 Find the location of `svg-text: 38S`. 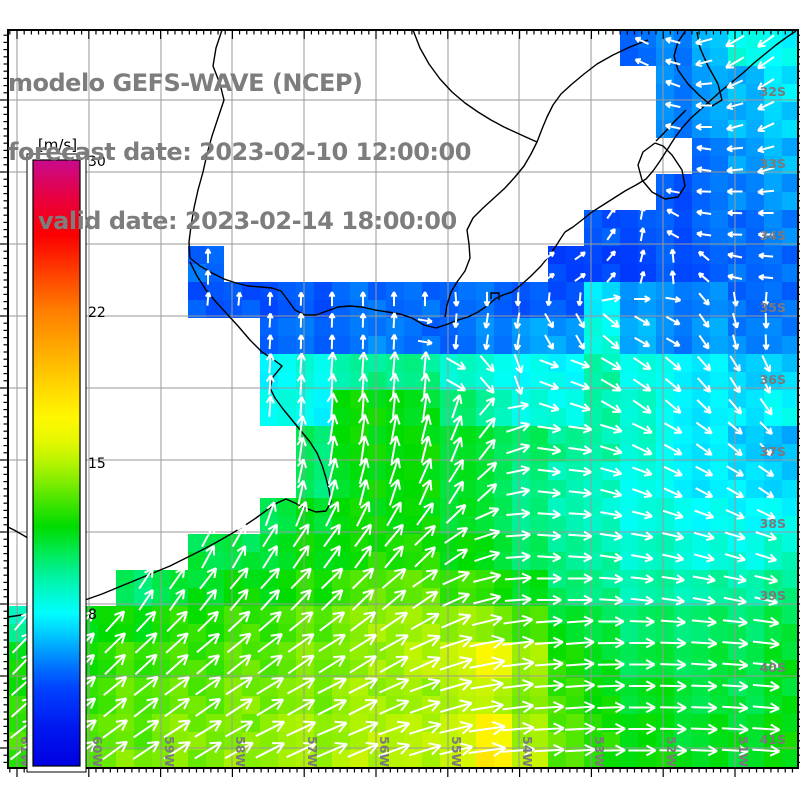

svg-text: 38S is located at coordinates (773, 523).